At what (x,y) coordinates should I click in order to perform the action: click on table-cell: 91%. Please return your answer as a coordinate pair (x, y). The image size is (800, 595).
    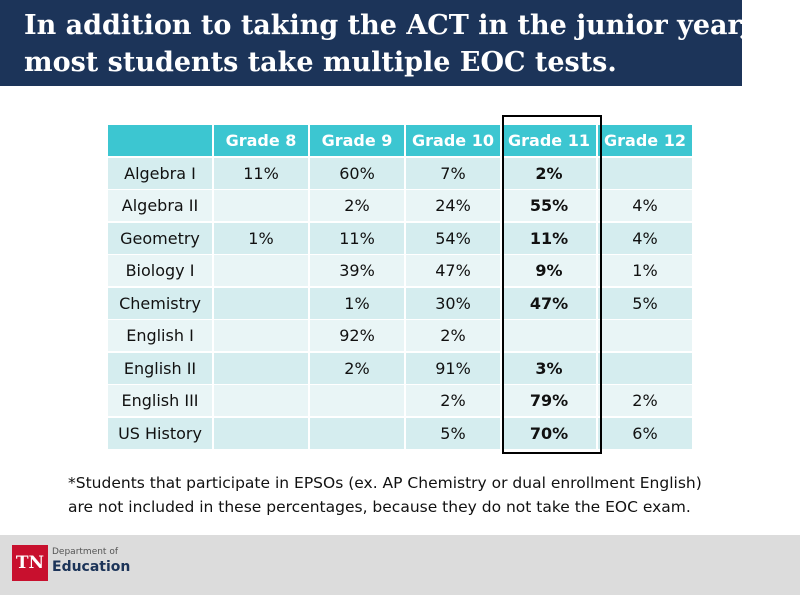
    Looking at the image, I should click on (454, 368).